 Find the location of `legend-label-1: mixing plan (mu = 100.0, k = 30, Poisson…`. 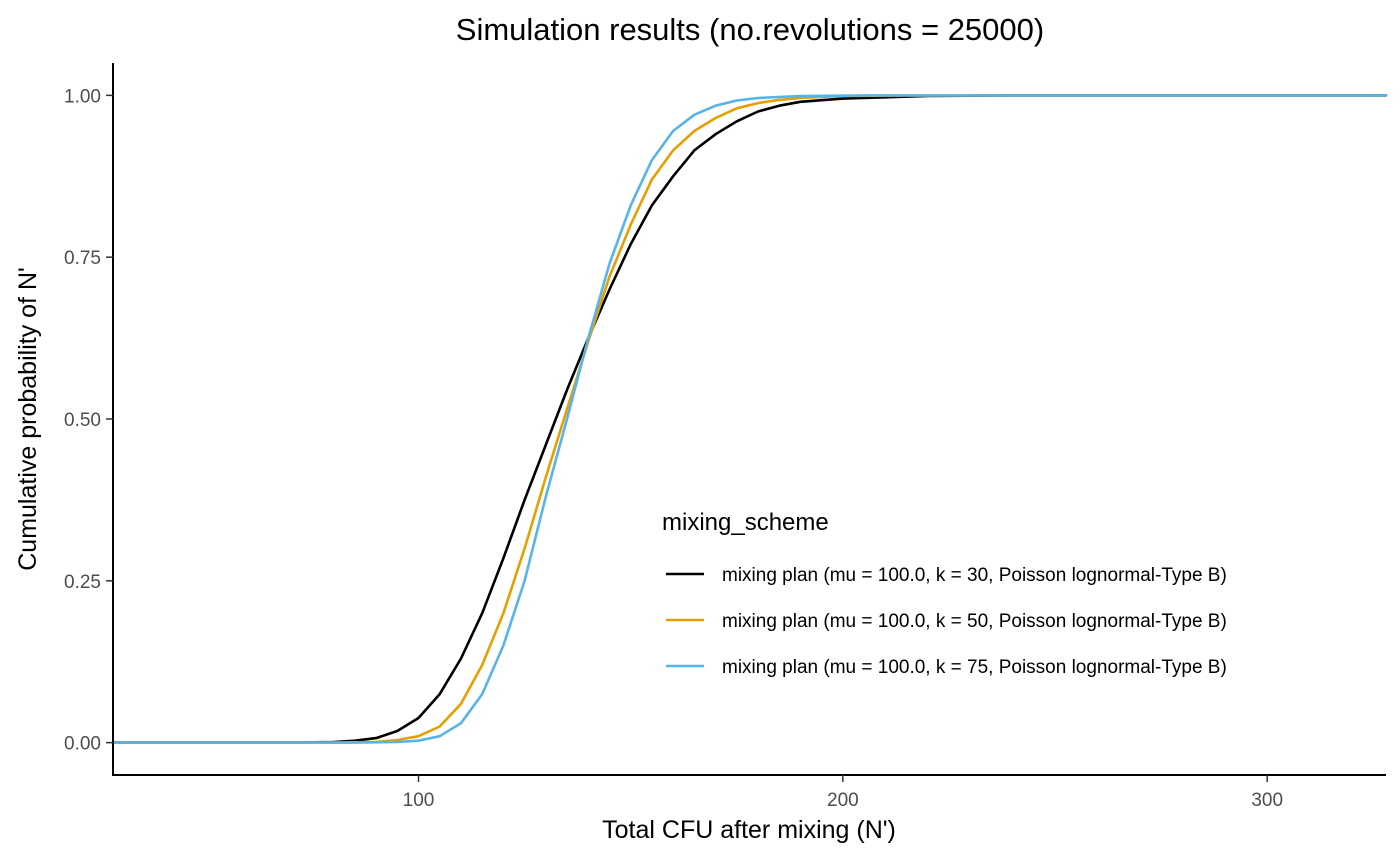

legend-label-1: mixing plan (mu = 100.0, k = 30, Poisson… is located at coordinates (974, 575).